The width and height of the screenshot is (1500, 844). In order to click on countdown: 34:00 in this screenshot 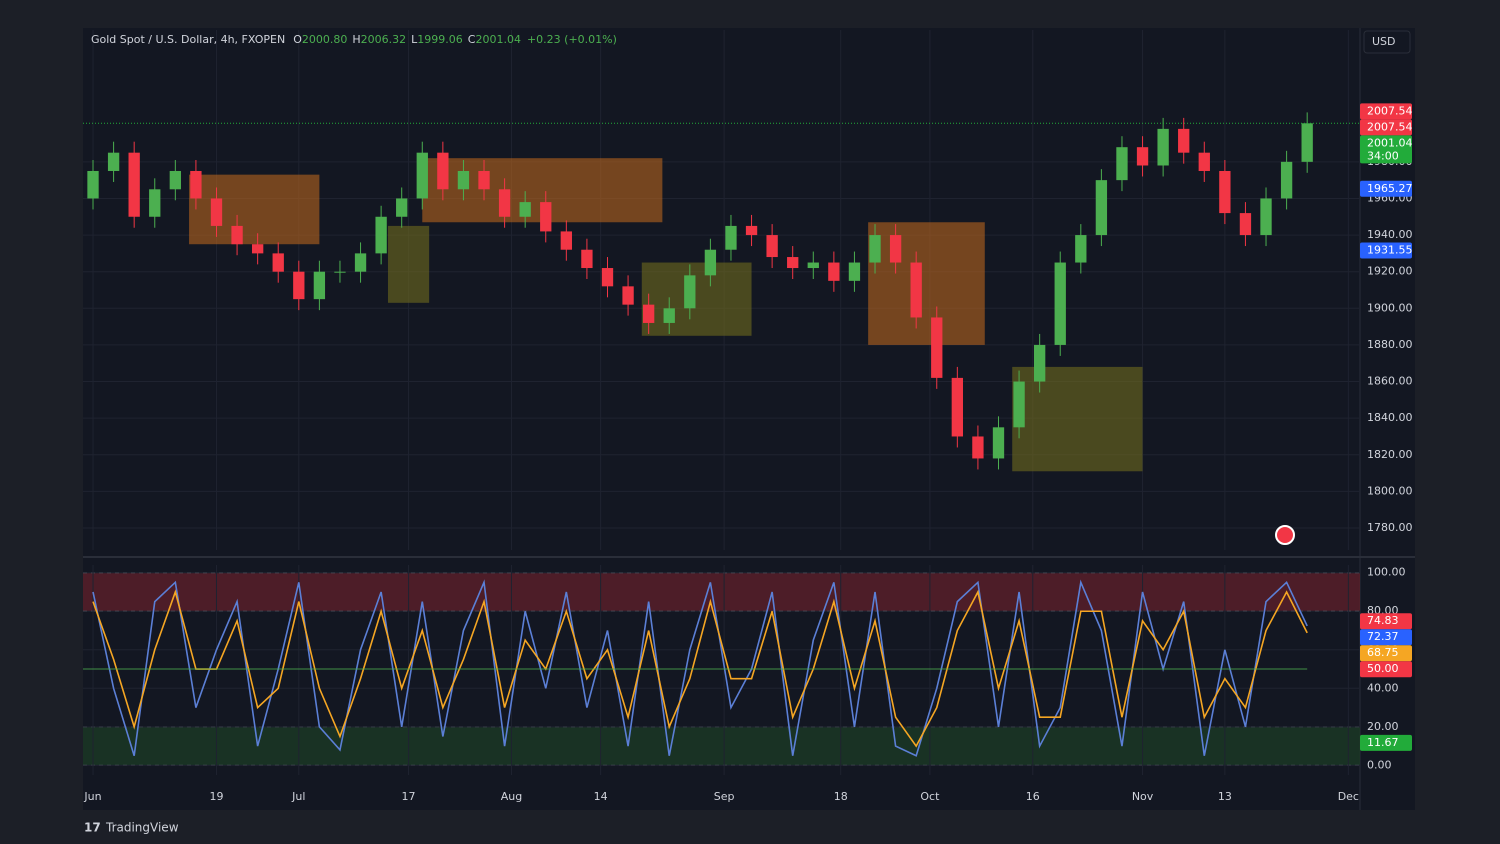, I will do `click(1383, 155)`.